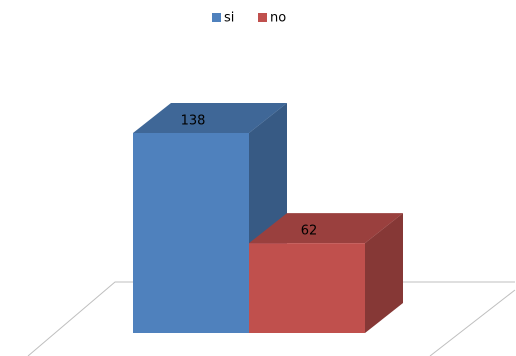 This screenshot has height=356, width=516. I want to click on legend-label: no, so click(278, 18).